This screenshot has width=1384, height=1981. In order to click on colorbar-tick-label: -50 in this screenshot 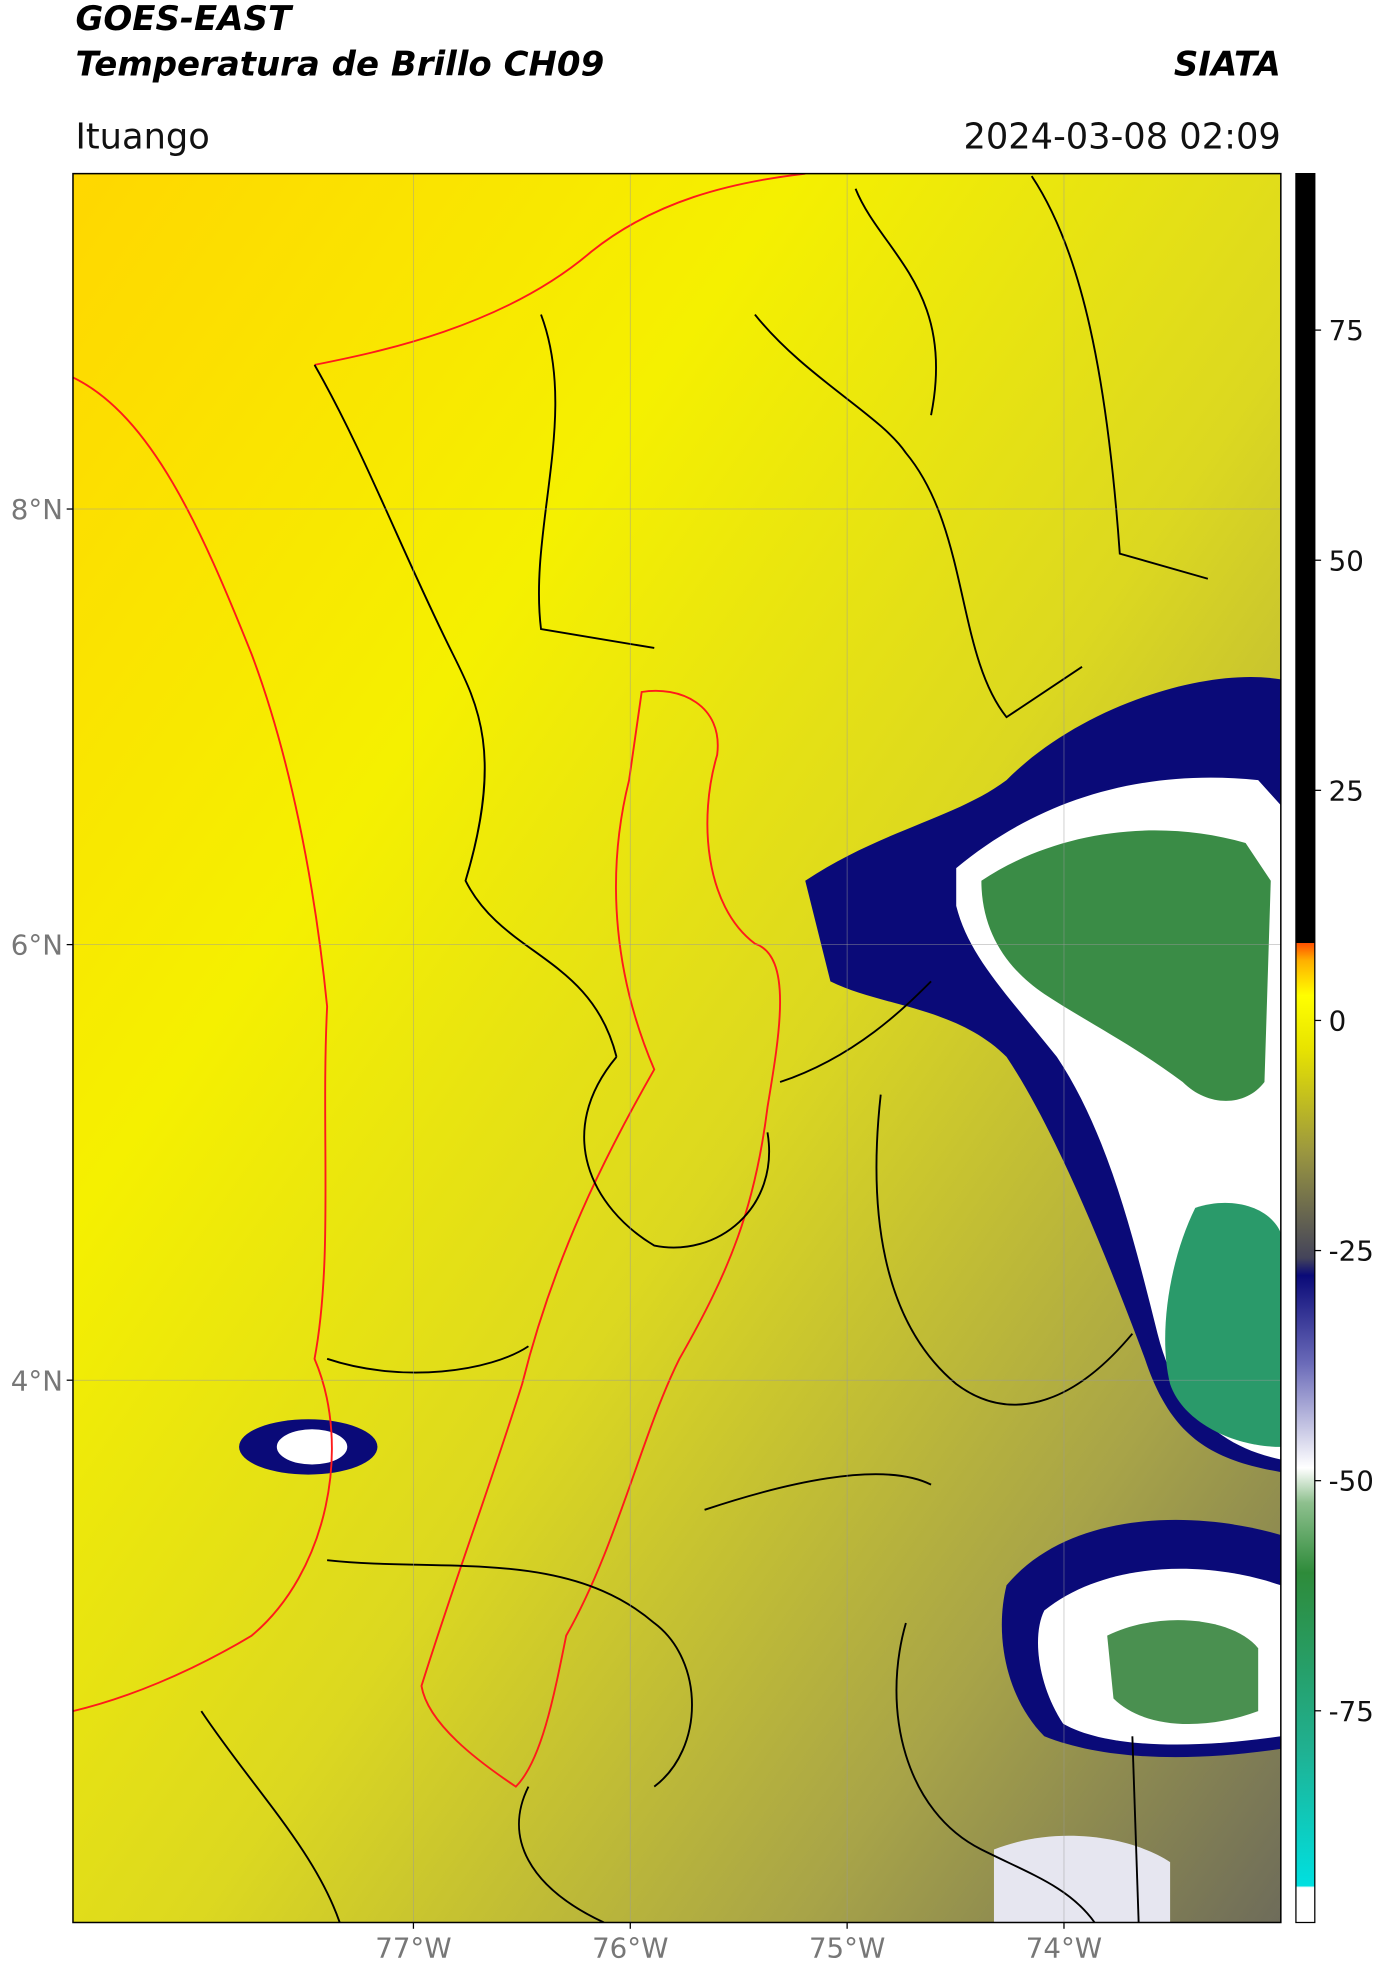, I will do `click(1351, 1481)`.